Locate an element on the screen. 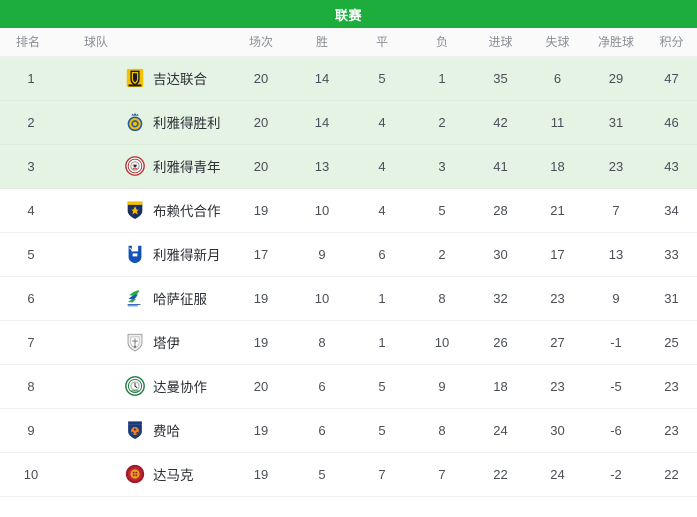  hilal-crest is located at coordinates (135, 254).